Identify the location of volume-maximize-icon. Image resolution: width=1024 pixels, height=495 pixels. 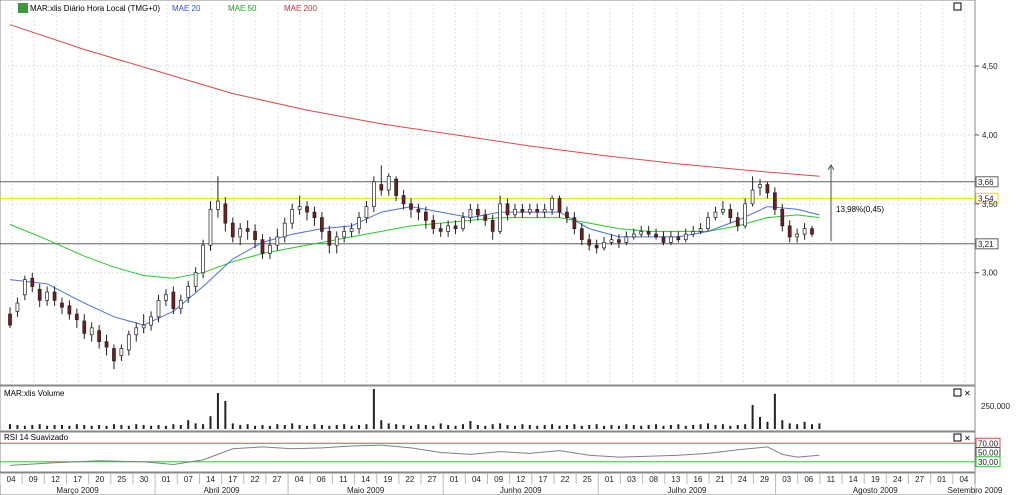
(957, 392).